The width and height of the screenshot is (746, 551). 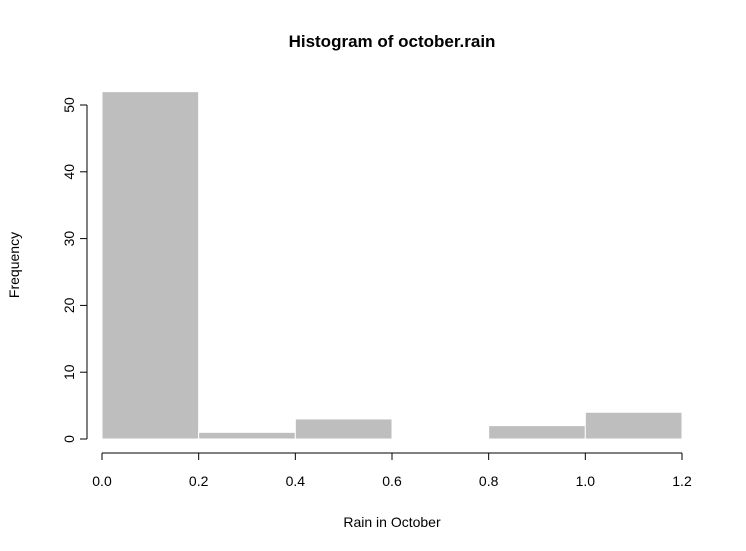 I want to click on x-tick-label: 0.6, so click(x=392, y=481).